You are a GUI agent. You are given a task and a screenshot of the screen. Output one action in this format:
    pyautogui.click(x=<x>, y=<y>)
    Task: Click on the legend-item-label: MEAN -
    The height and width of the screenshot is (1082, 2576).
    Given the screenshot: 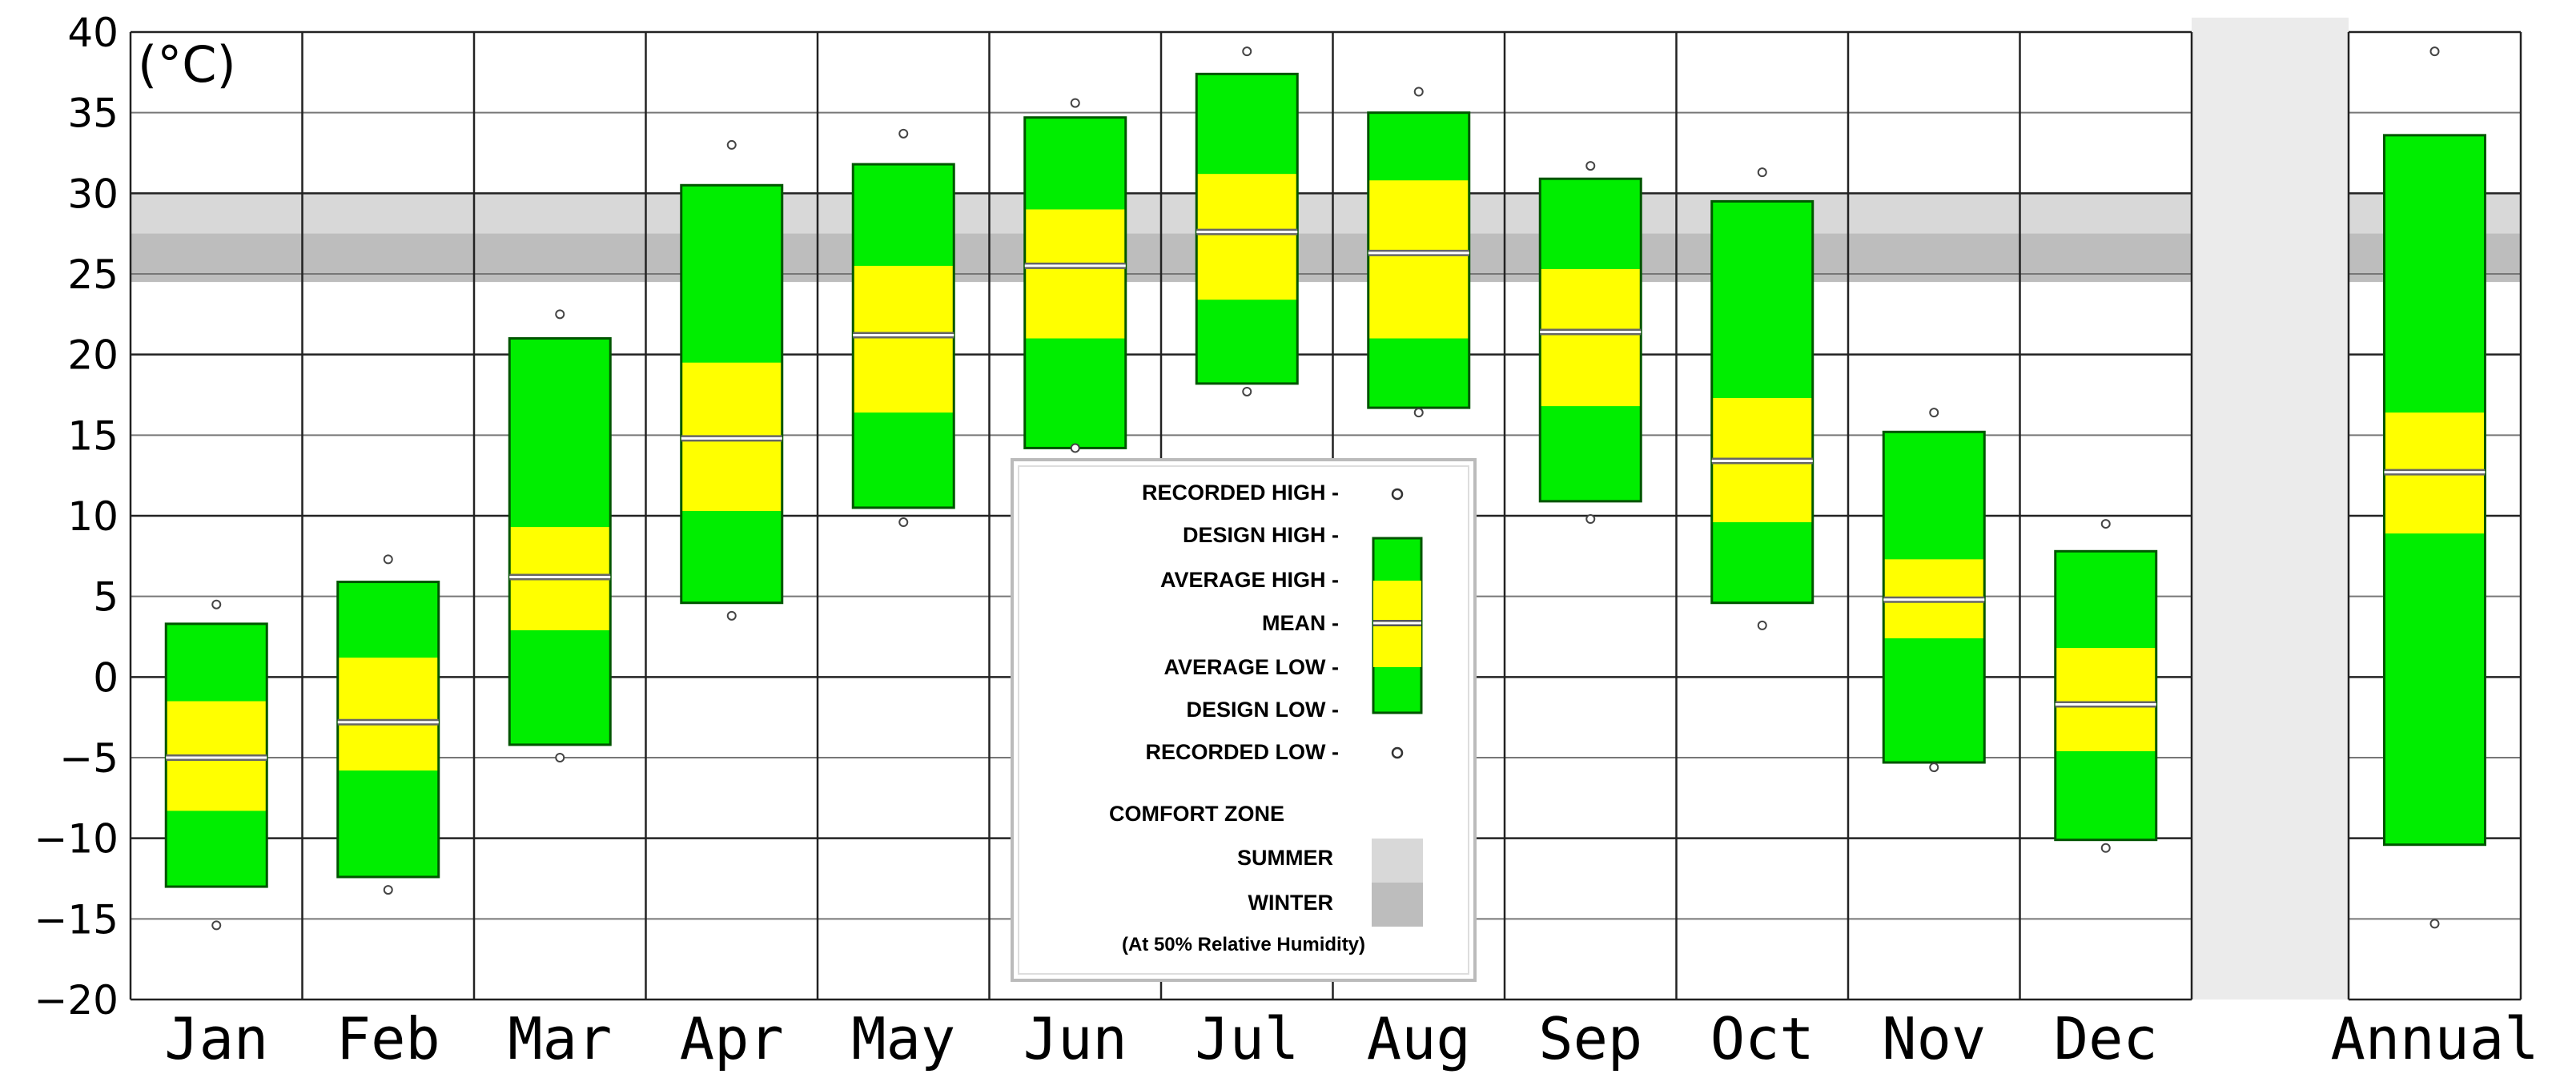 What is the action you would take?
    pyautogui.click(x=1300, y=623)
    